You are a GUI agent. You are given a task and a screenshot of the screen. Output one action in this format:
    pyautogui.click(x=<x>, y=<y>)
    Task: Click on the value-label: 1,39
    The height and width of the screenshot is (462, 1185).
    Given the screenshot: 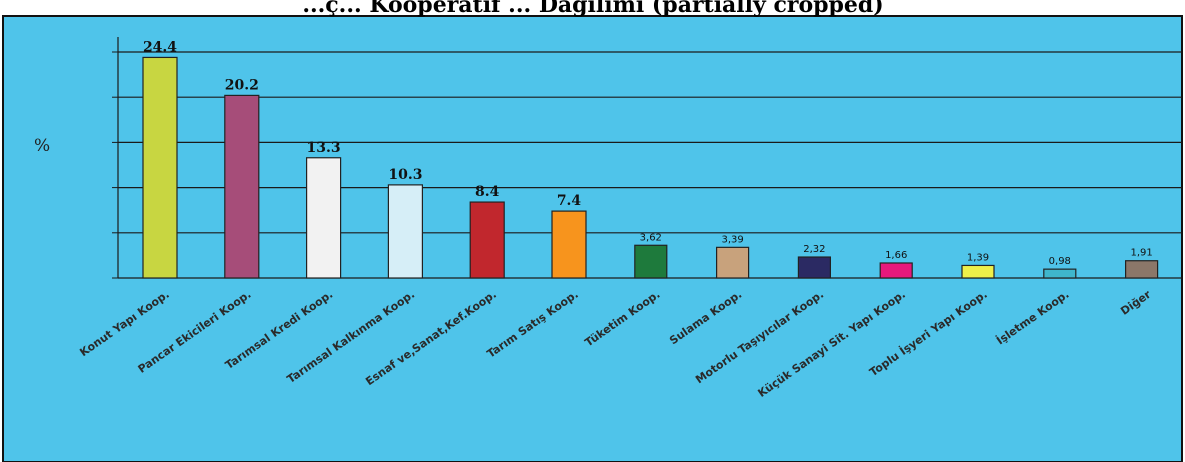 What is the action you would take?
    pyautogui.click(x=978, y=257)
    